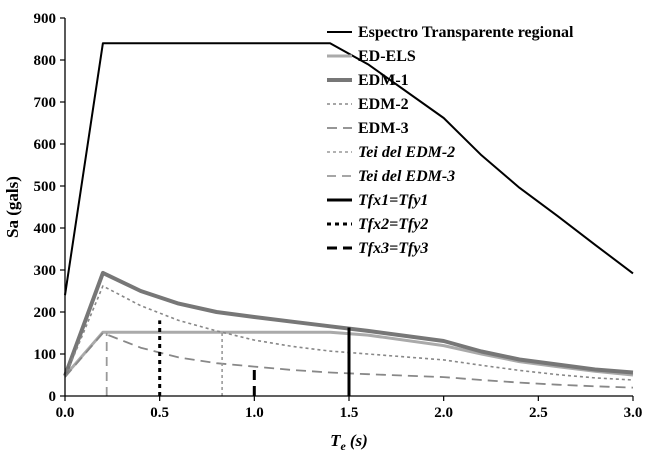 Image resolution: width=650 pixels, height=461 pixels. I want to click on x-axis-title-sub: e, so click(344, 446).